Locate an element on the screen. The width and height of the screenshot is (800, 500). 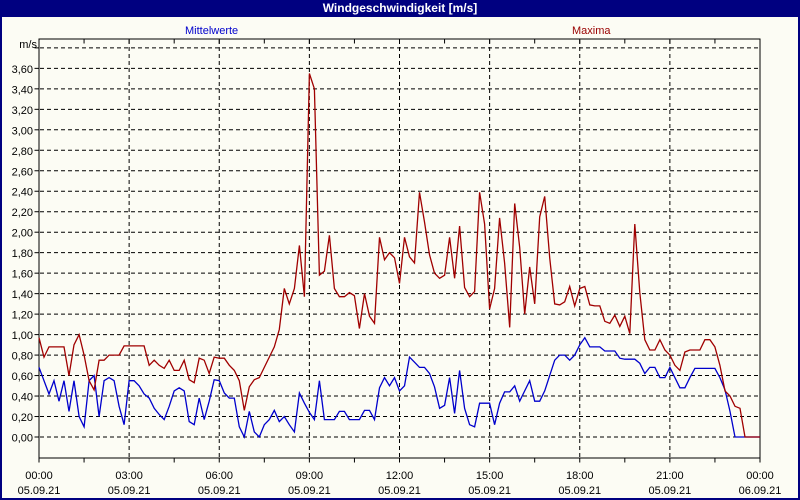
x-tick-time-label: 21:00 is located at coordinates (670, 476).